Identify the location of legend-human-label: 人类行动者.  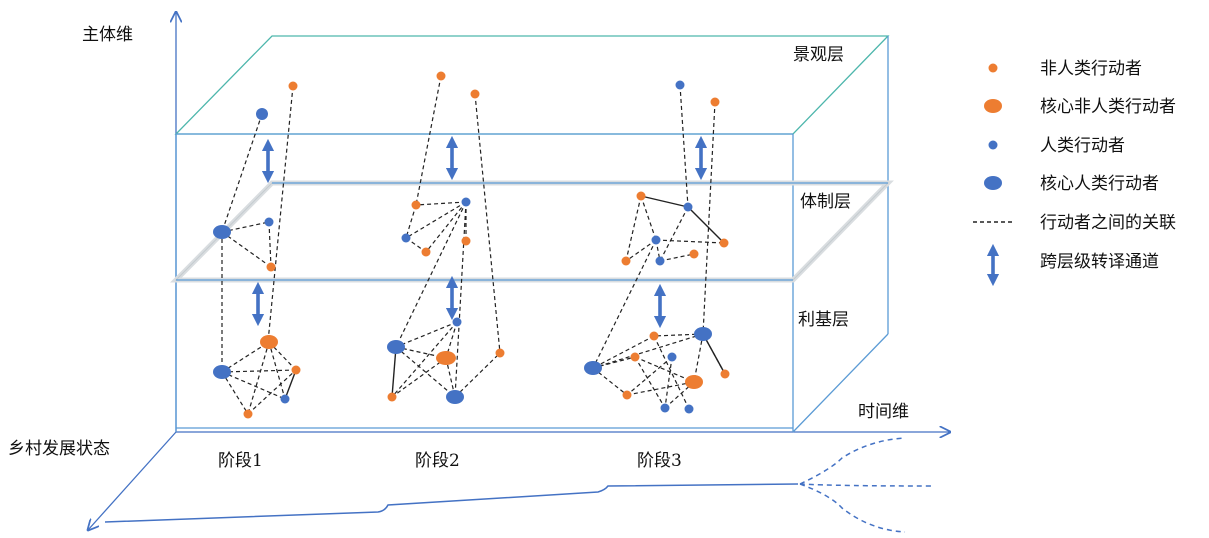
(1082, 146).